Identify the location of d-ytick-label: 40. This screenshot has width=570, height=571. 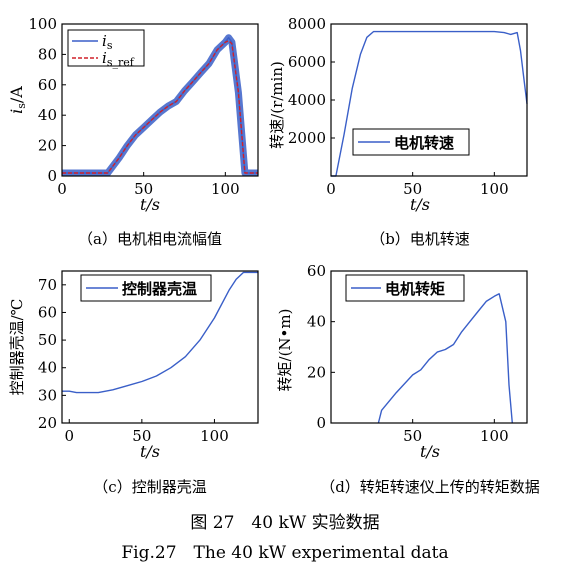
(316, 322).